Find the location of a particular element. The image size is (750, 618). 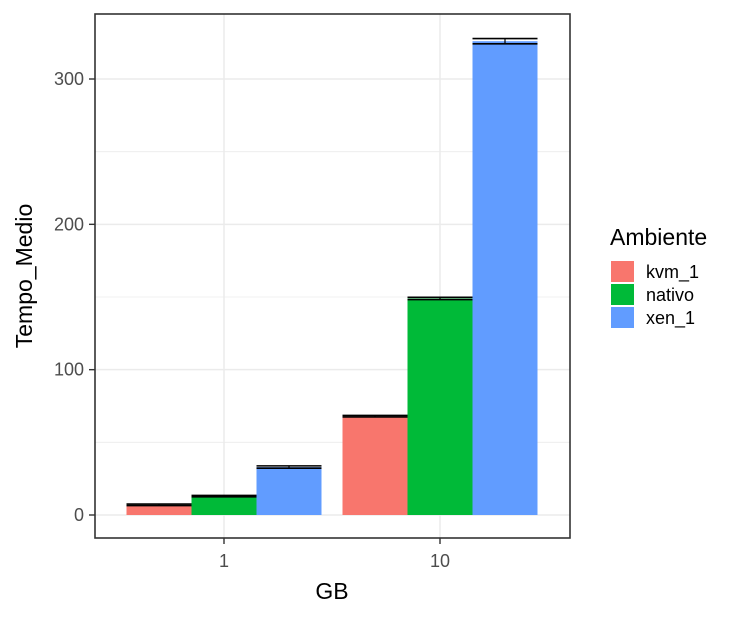

y-tick-label: 0 is located at coordinates (79, 515).